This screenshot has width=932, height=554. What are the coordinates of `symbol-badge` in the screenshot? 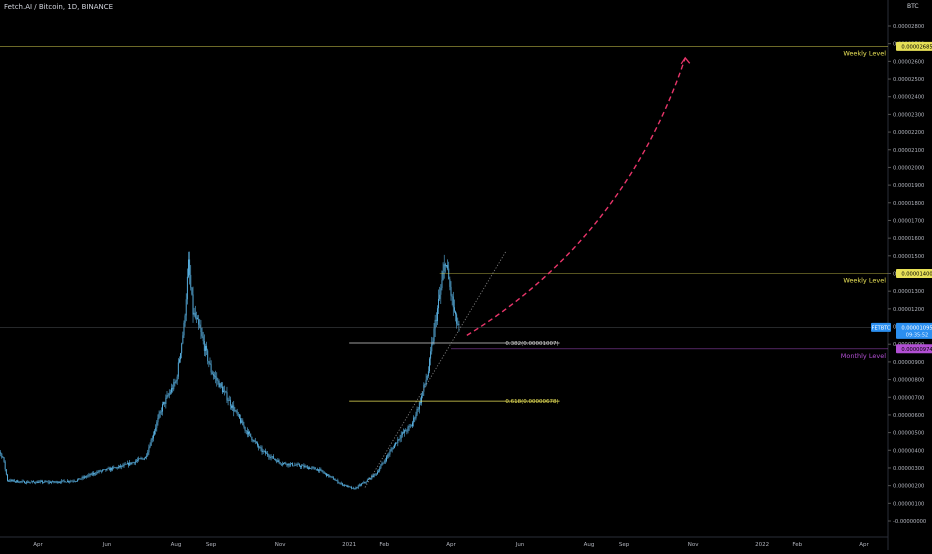 It's located at (881, 327).